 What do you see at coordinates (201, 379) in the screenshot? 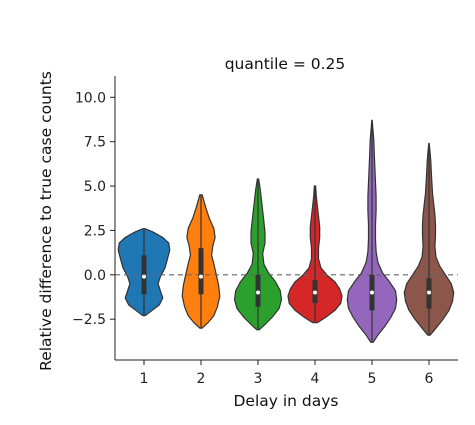
I see `x-tick-label: 2` at bounding box center [201, 379].